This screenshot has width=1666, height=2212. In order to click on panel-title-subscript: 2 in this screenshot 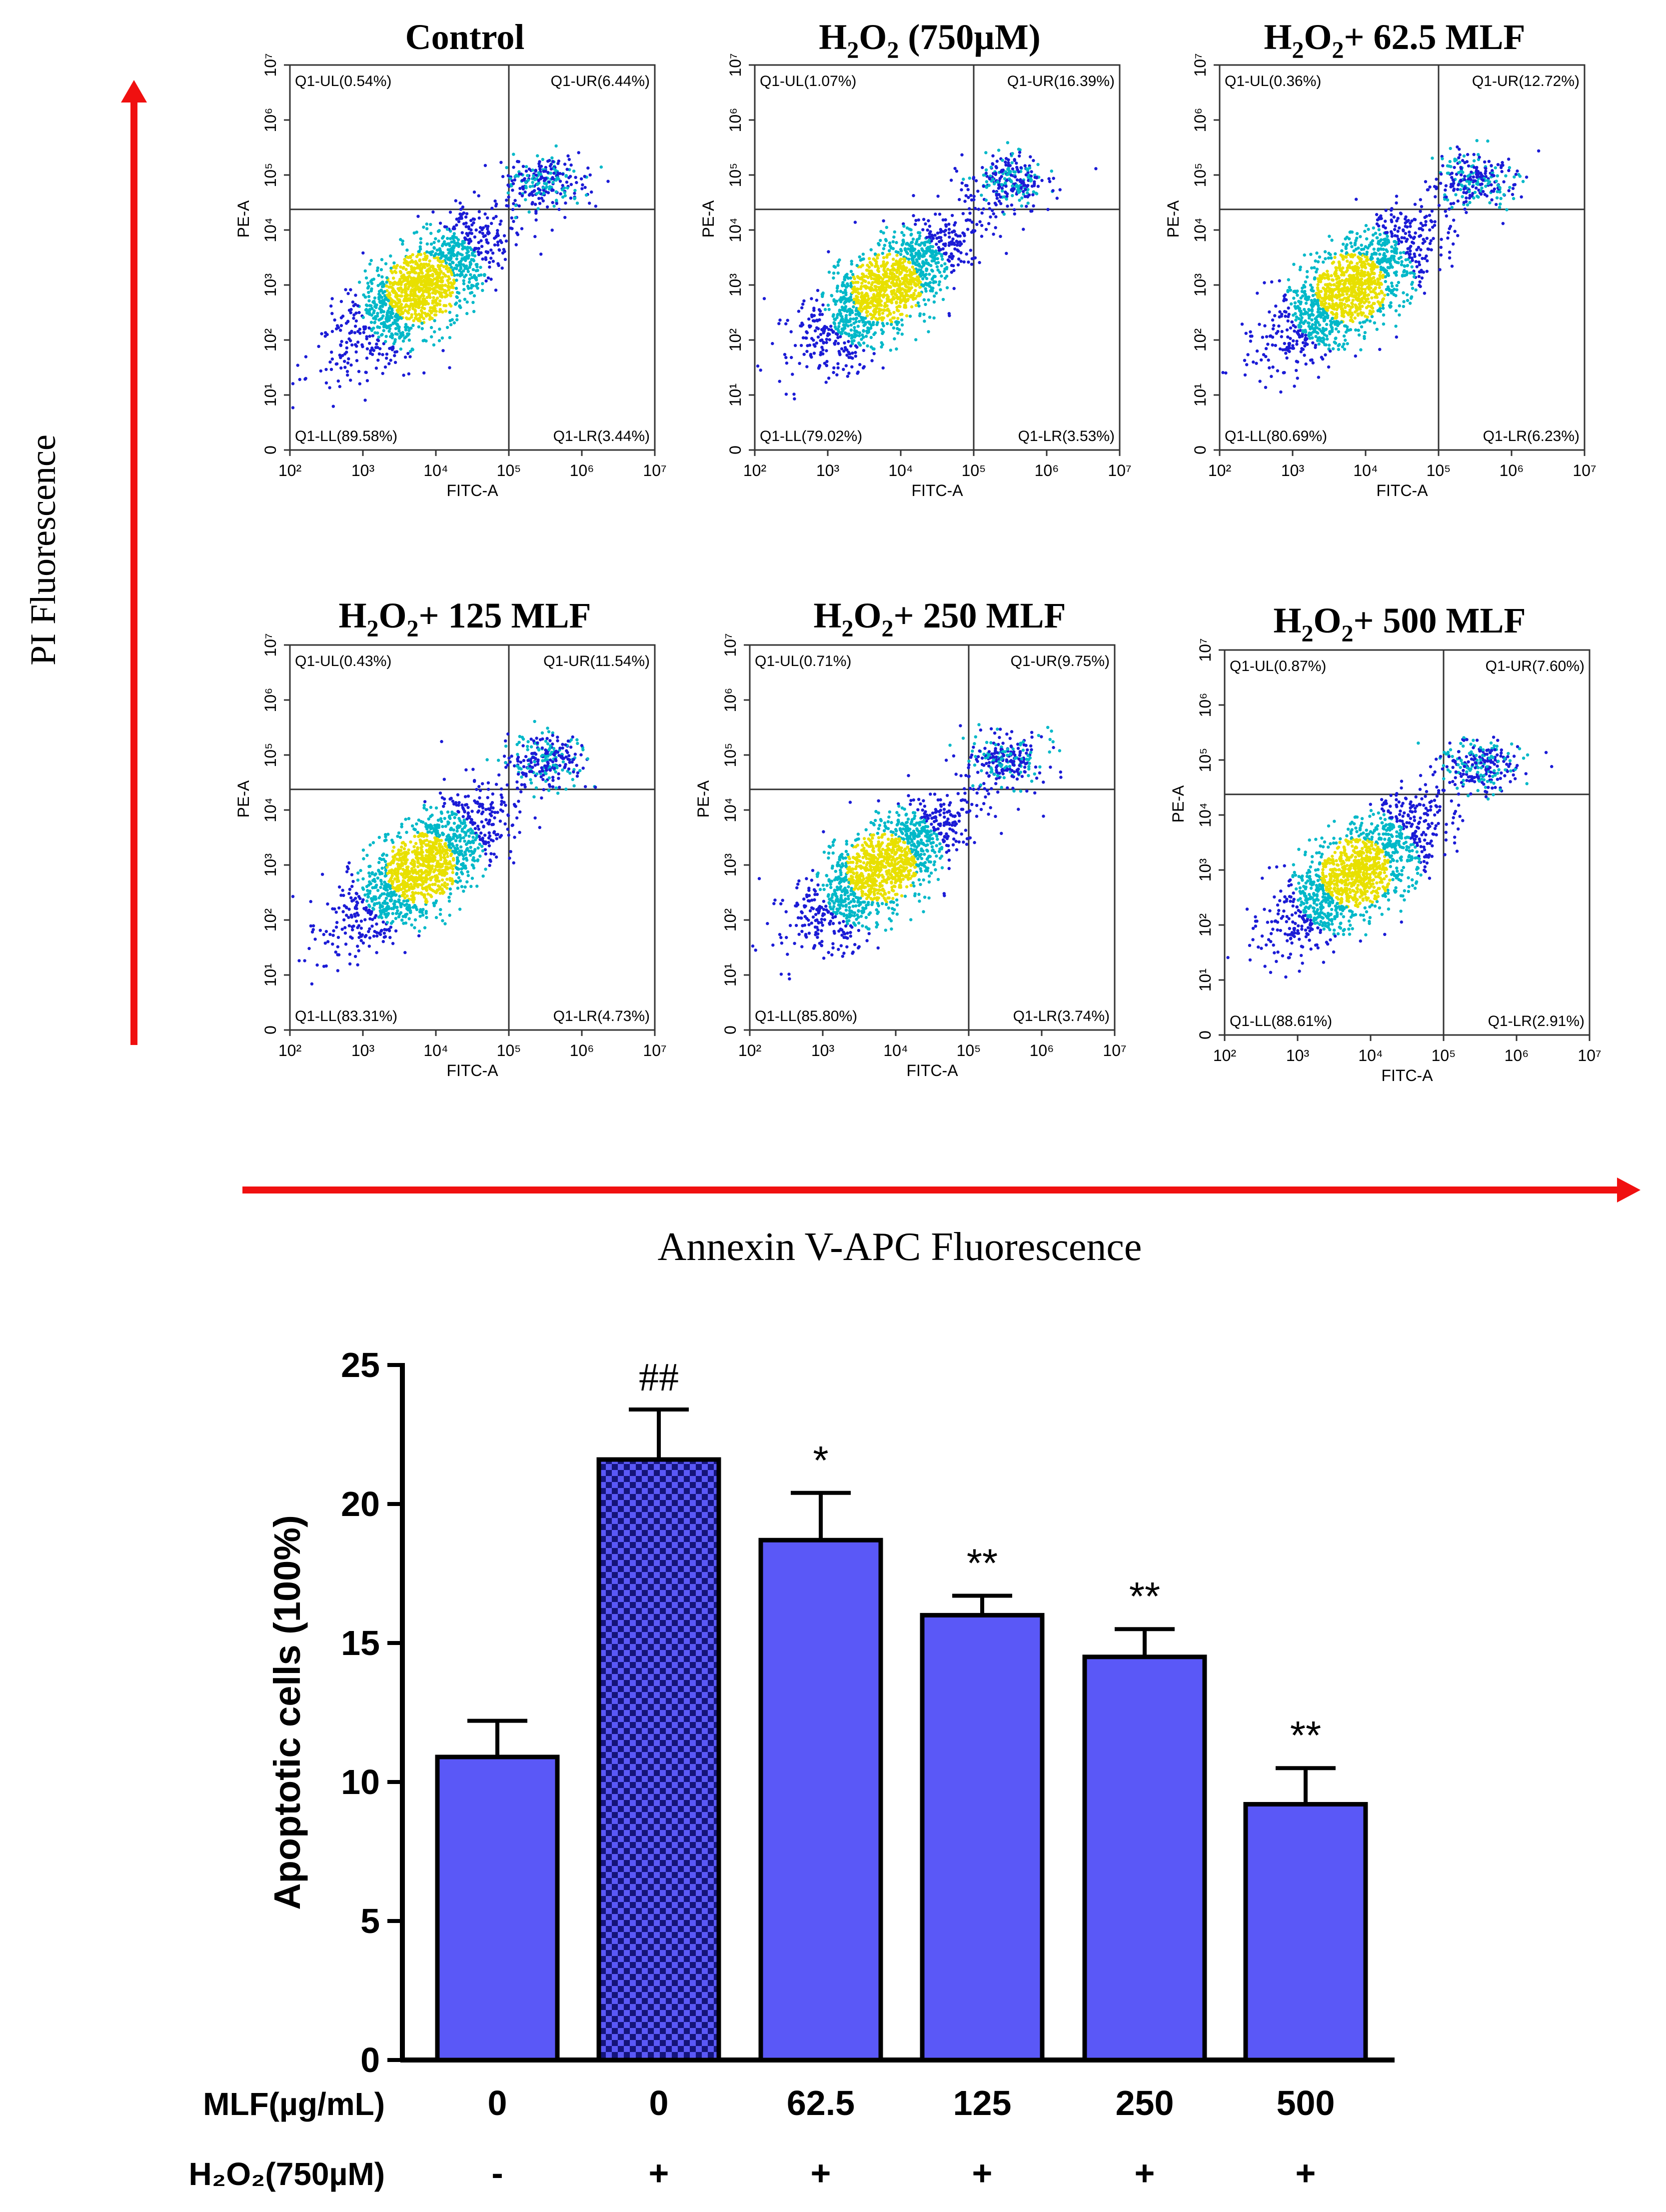, I will do `click(1338, 50)`.